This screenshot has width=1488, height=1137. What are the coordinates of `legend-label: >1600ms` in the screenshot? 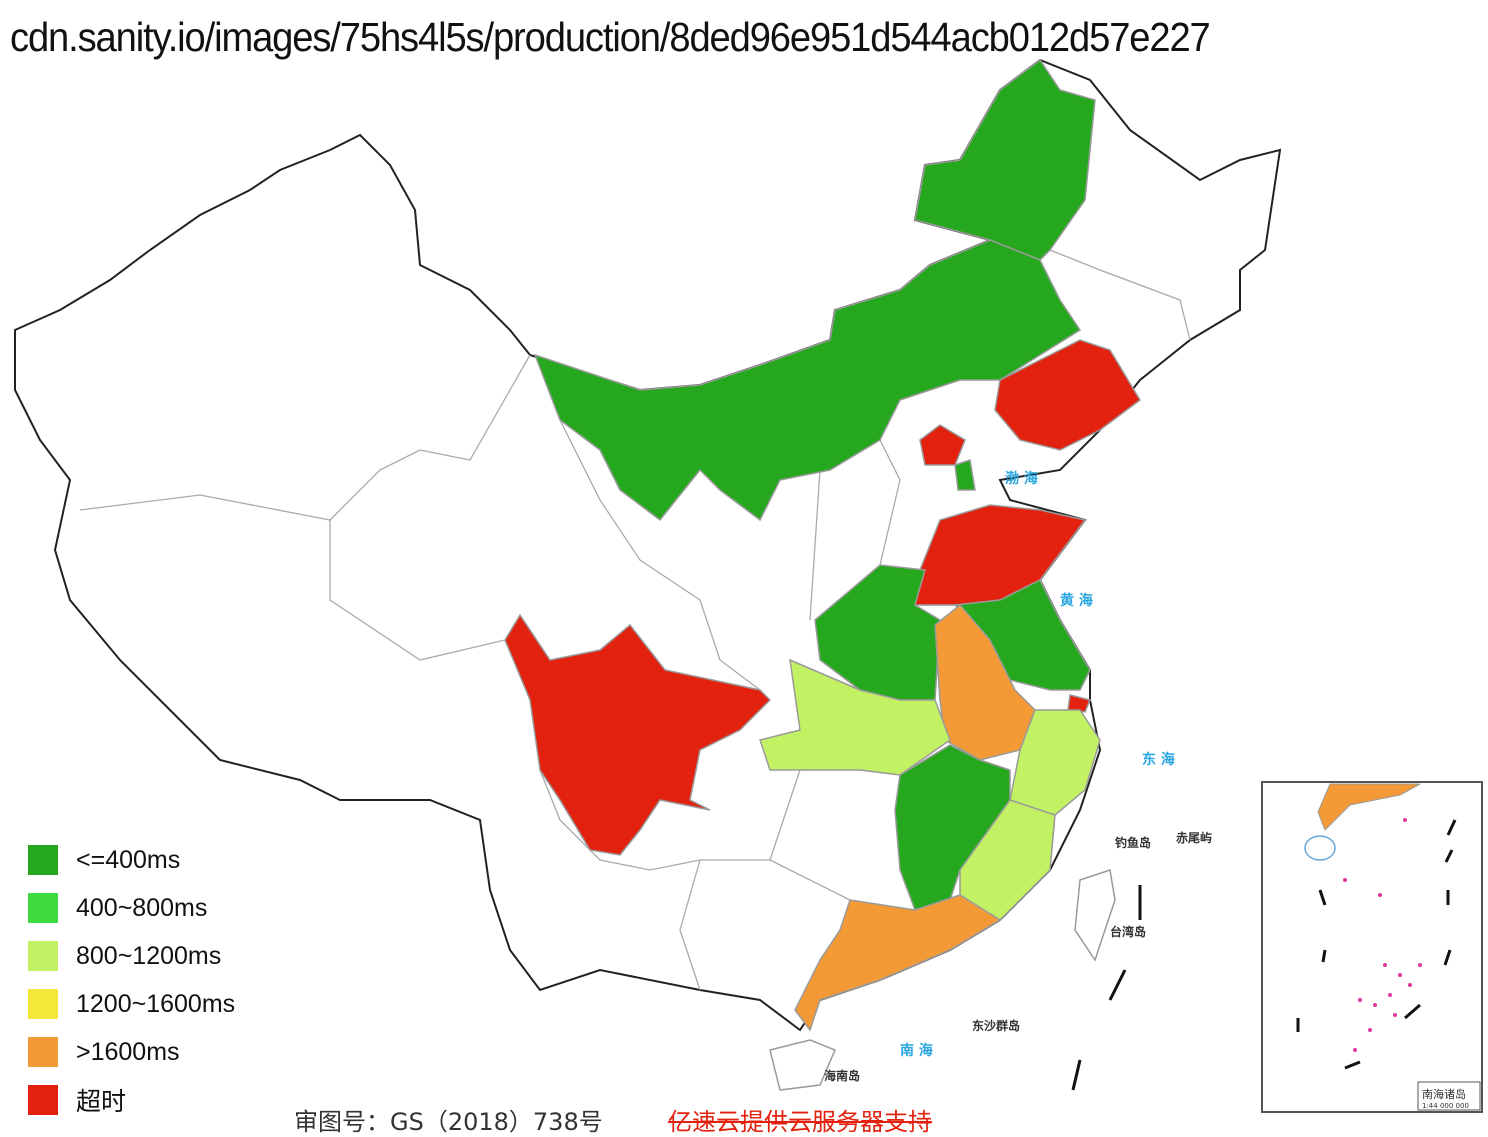 It's located at (128, 1051).